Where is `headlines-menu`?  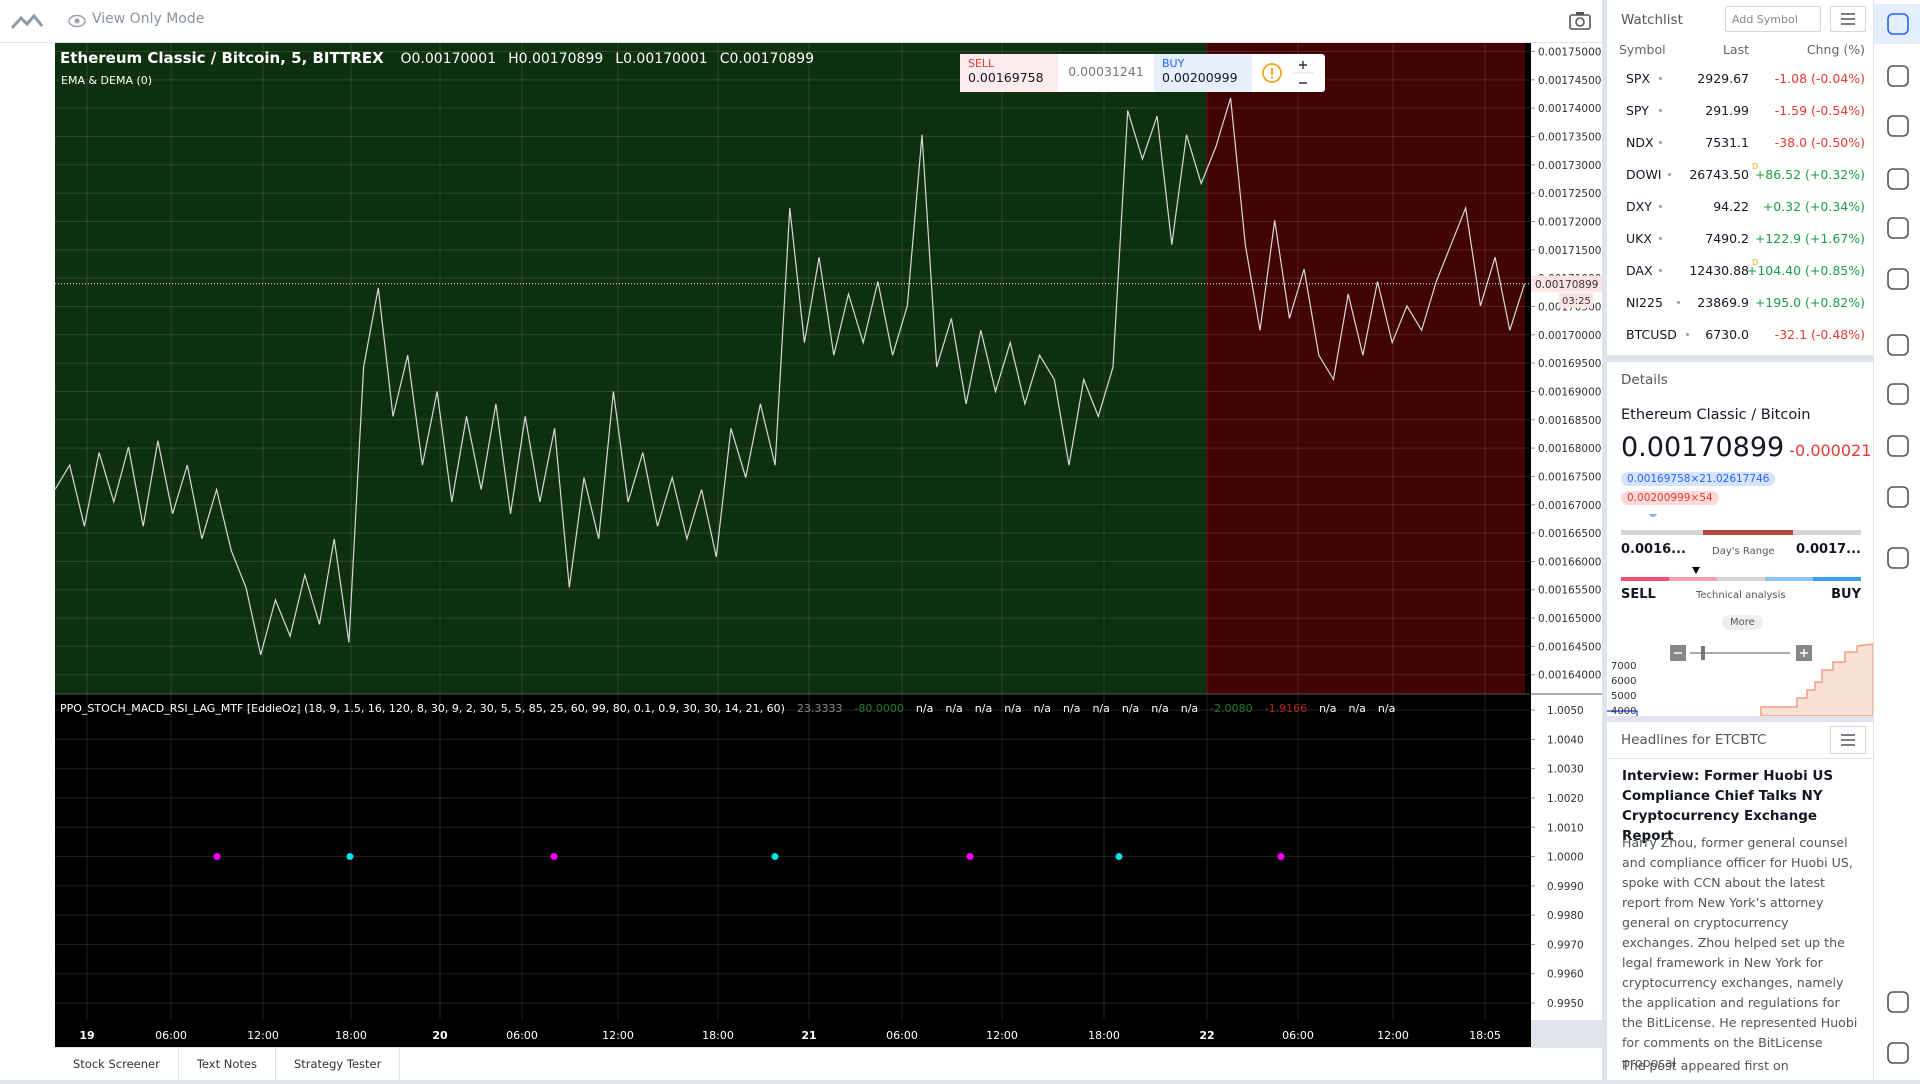 headlines-menu is located at coordinates (1848, 740).